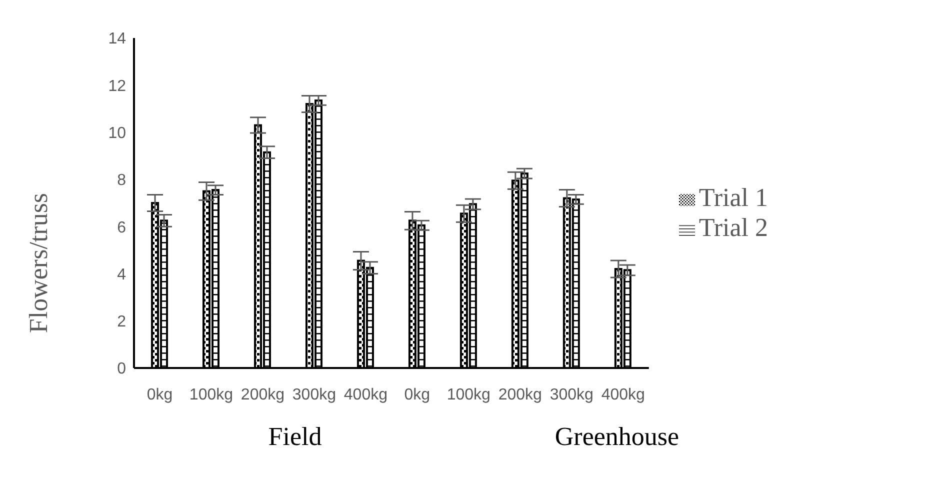 Image resolution: width=948 pixels, height=483 pixels. What do you see at coordinates (121, 227) in the screenshot?
I see `y-tick-label: 6` at bounding box center [121, 227].